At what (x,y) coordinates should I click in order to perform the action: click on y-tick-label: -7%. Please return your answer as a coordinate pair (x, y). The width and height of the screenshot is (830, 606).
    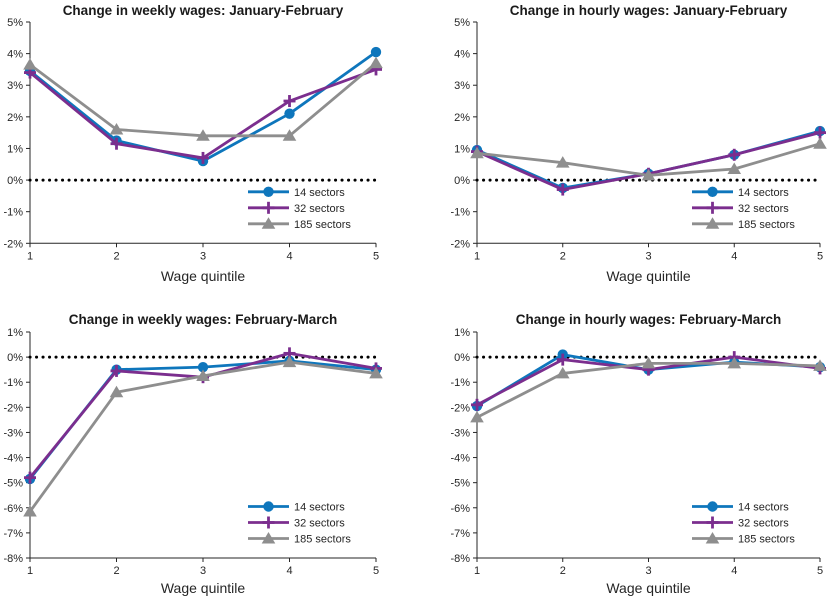
    Looking at the image, I should click on (460, 534).